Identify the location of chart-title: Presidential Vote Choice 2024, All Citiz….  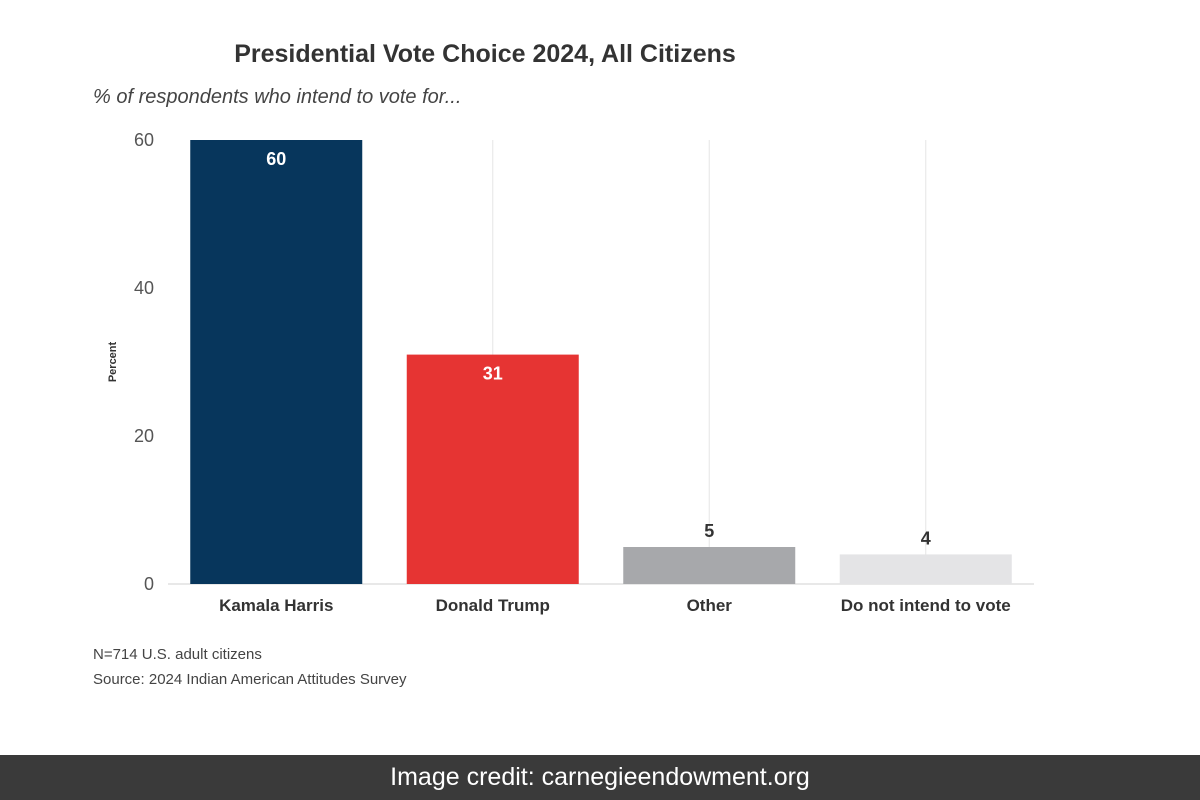
(485, 54).